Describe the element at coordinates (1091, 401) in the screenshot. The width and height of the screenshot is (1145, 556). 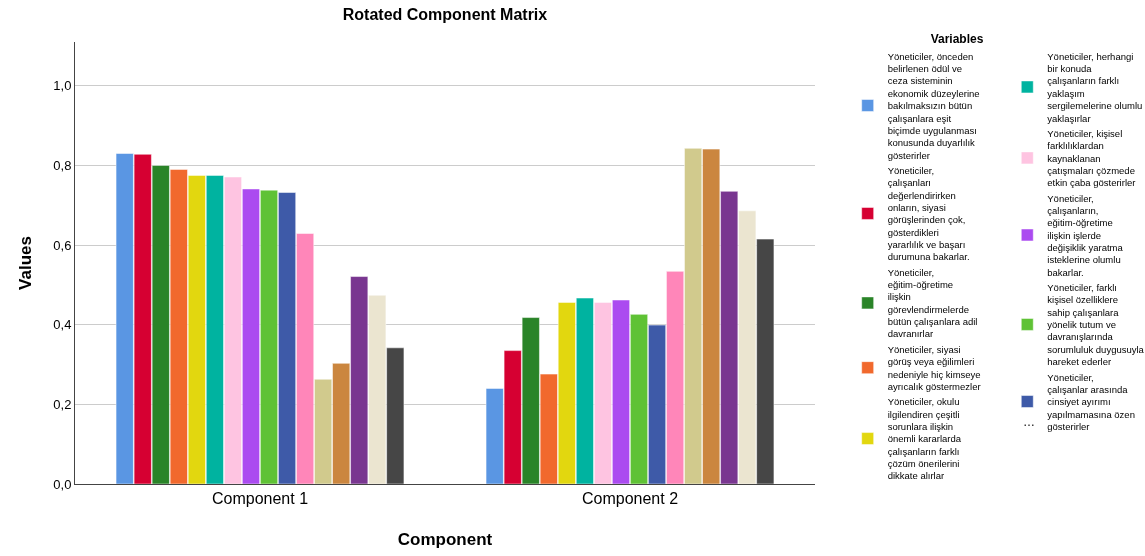
I see `legend-label: Yöneticiler, çalışanlar arasında cinsiyet ayırımı yapılmamasına özen gösterirler` at that location.